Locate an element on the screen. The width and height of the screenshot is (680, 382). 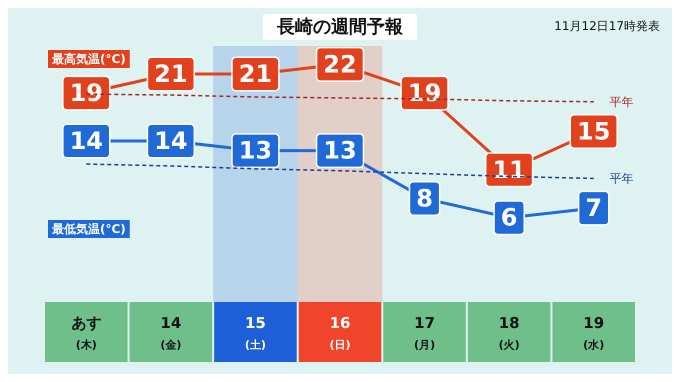
x-tick-label: 14 (金) is located at coordinates (171, 333).